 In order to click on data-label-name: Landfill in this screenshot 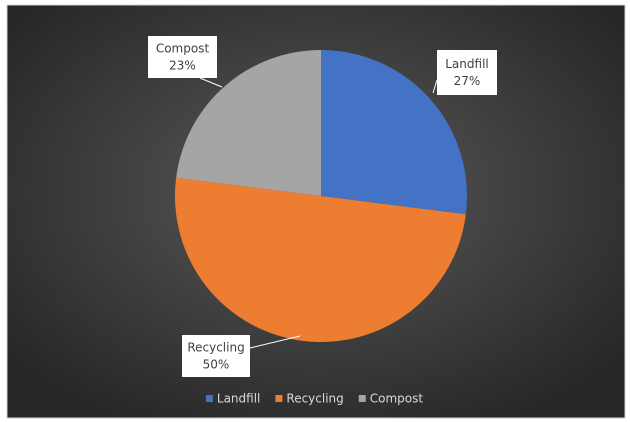, I will do `click(467, 64)`.